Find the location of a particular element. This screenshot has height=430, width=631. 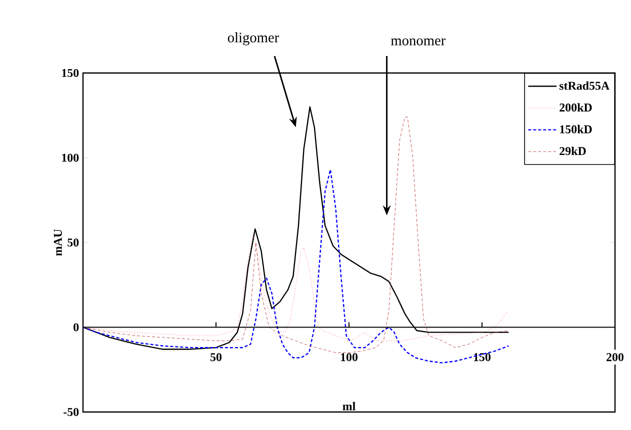

x-axis-title: ml is located at coordinates (349, 406).